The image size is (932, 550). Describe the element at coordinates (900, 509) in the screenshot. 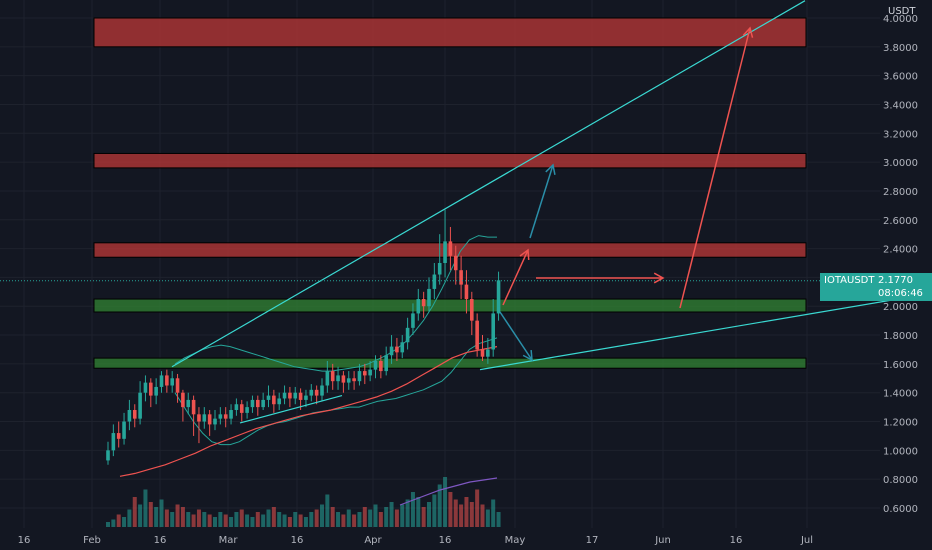

I see `y-tick-label: 0.6000` at that location.